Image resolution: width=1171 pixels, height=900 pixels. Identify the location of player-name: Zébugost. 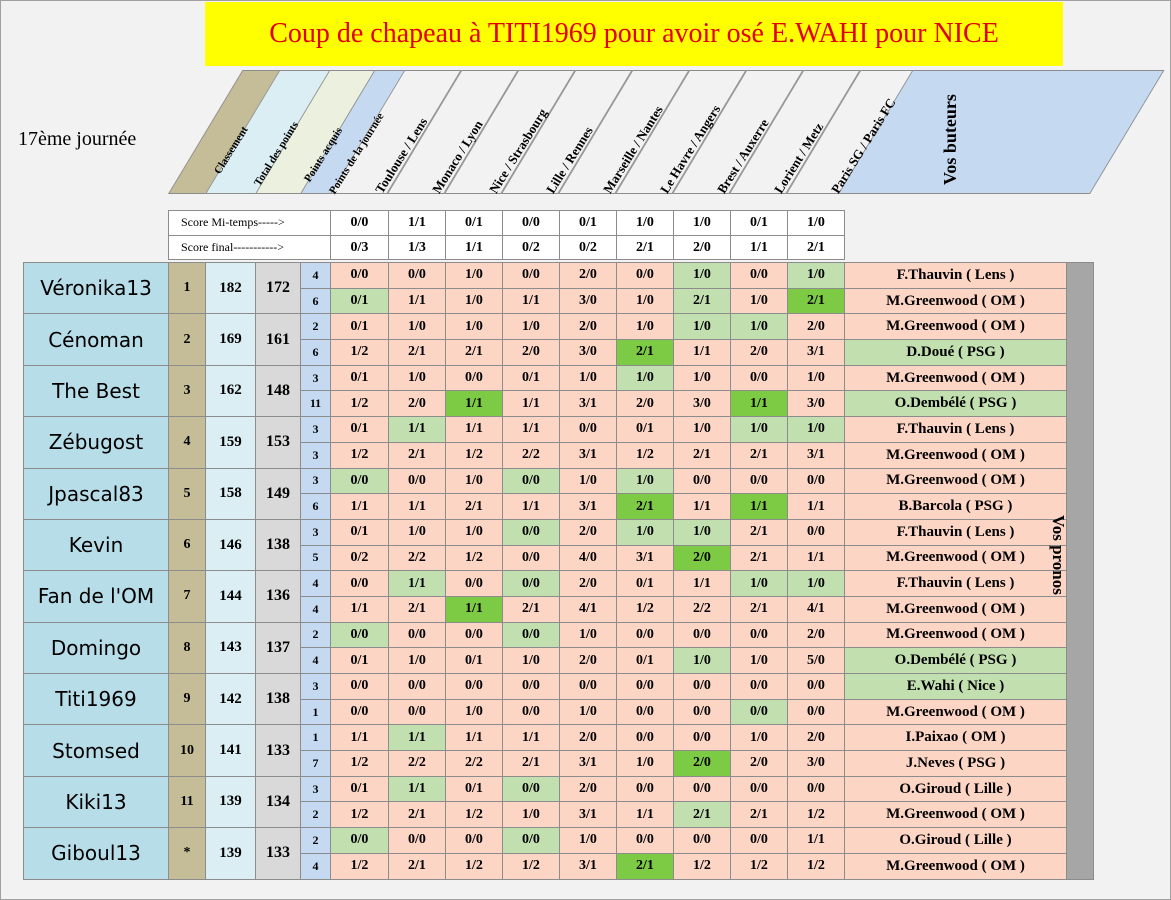
(96, 442).